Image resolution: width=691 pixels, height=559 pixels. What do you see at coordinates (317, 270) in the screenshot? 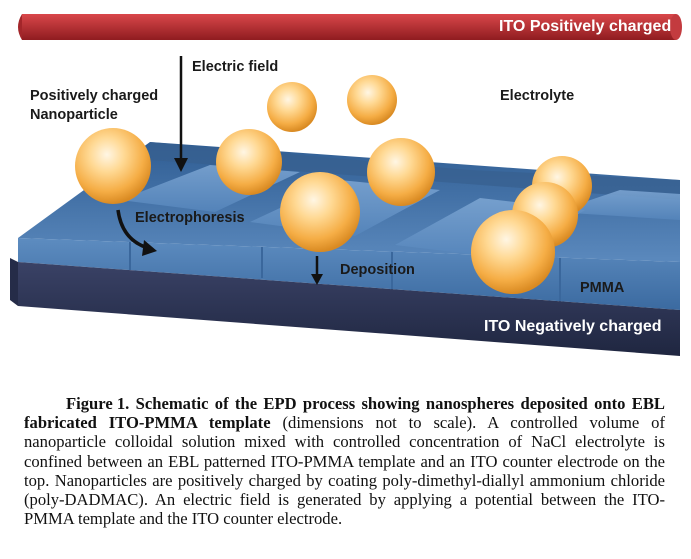
I see `deposition-arrow` at bounding box center [317, 270].